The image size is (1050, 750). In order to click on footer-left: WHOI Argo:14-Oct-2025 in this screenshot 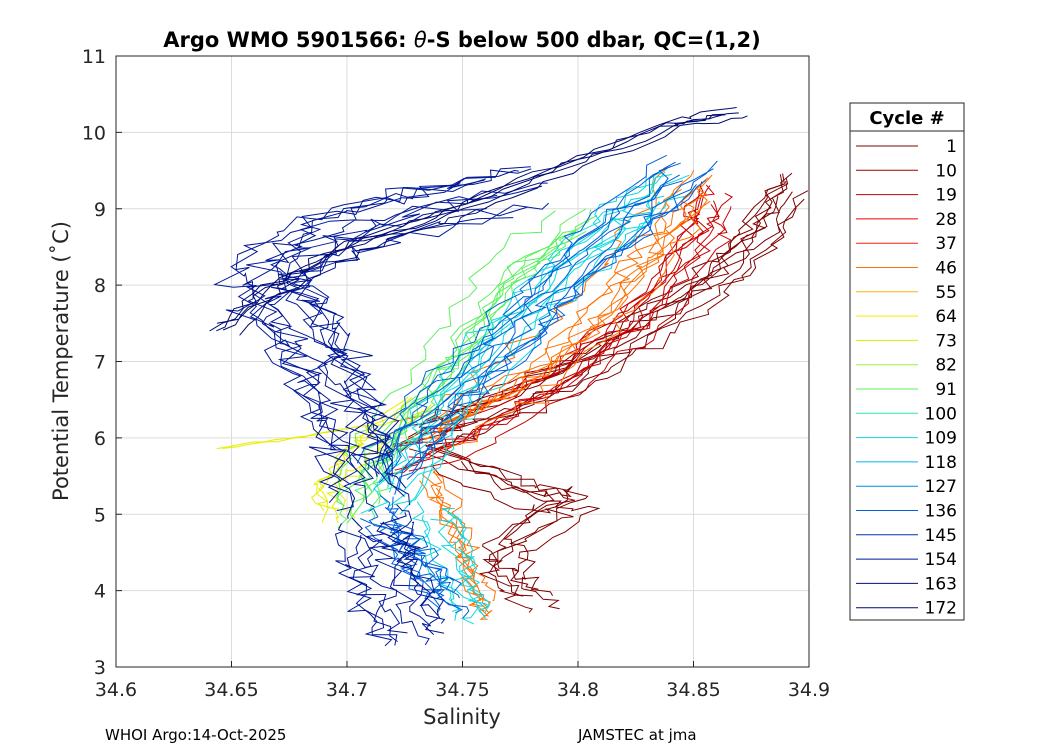, I will do `click(196, 735)`.